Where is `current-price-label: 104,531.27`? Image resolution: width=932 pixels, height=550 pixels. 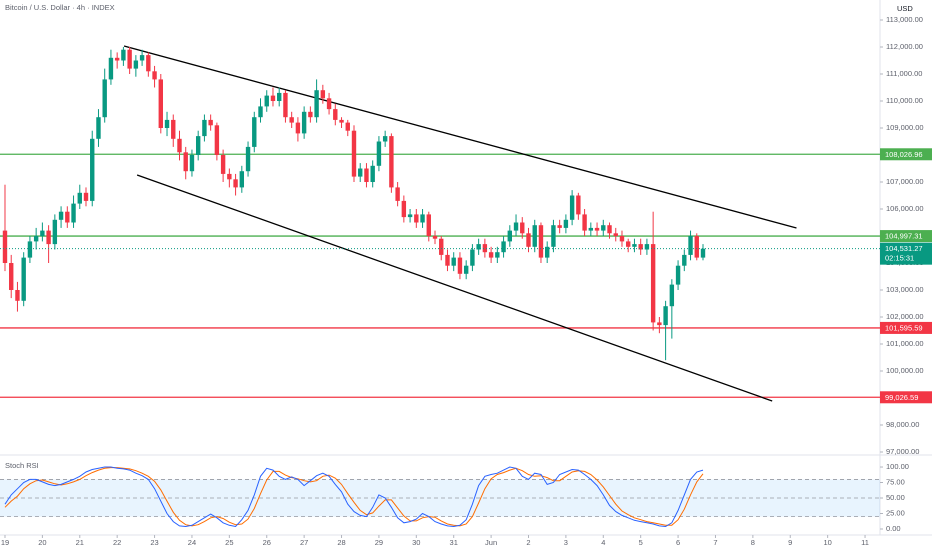 current-price-label: 104,531.27 is located at coordinates (904, 248).